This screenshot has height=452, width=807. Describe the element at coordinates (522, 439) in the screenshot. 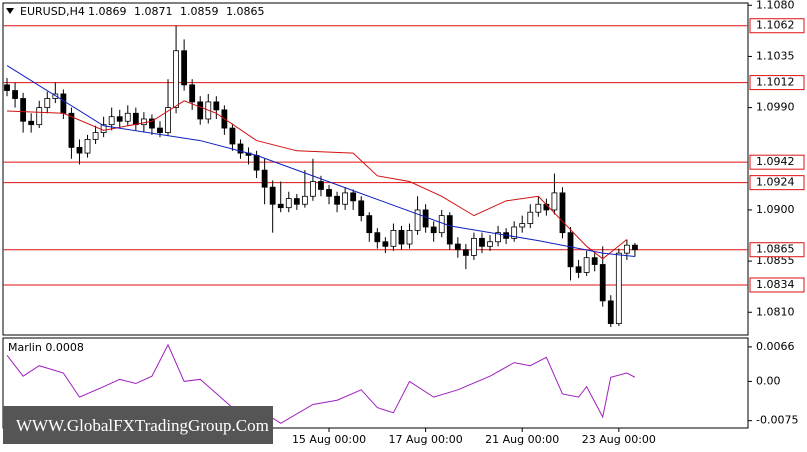

I see `x-tick-label: 21 Aug 00:00` at that location.